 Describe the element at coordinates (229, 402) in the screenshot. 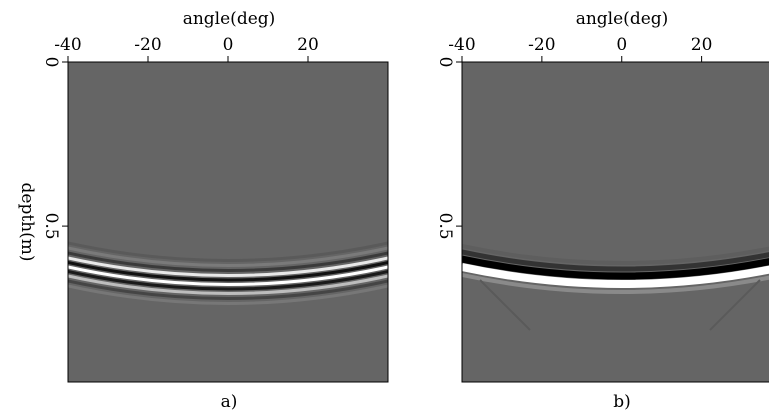

I see `panel-caption: a)` at that location.